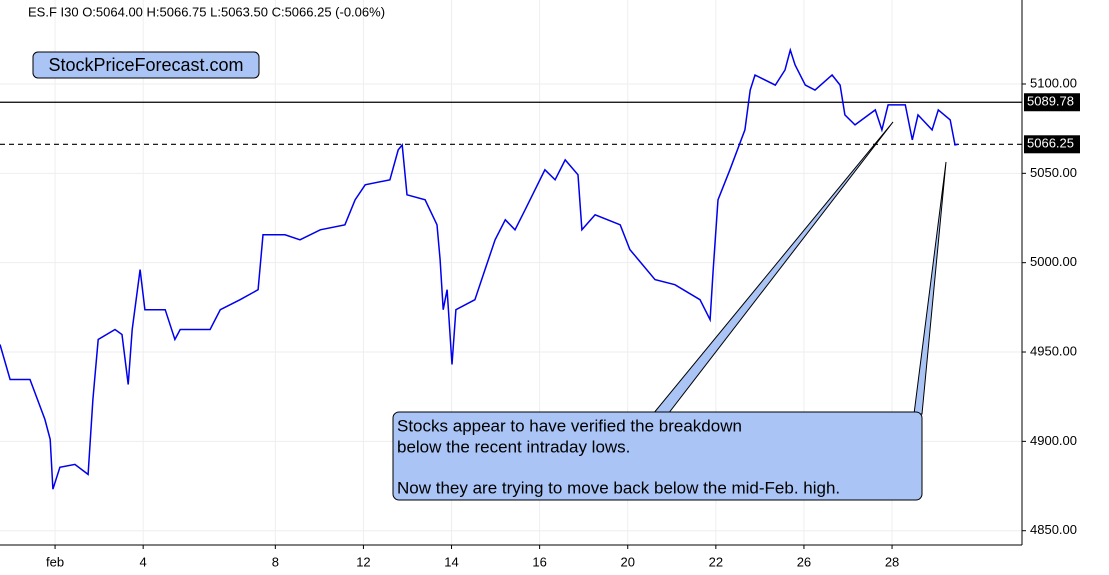 Image resolution: width=1109 pixels, height=575 pixels. What do you see at coordinates (1053, 172) in the screenshot?
I see `y-tick-label: 5050.00` at bounding box center [1053, 172].